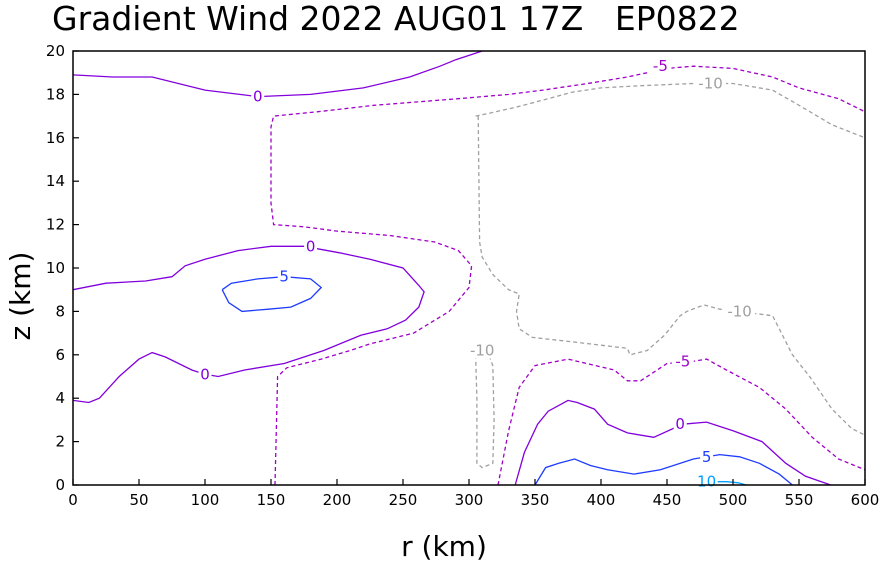 This screenshot has width=879, height=561. Describe the element at coordinates (73, 500) in the screenshot. I see `x-tick-label: 0` at that location.